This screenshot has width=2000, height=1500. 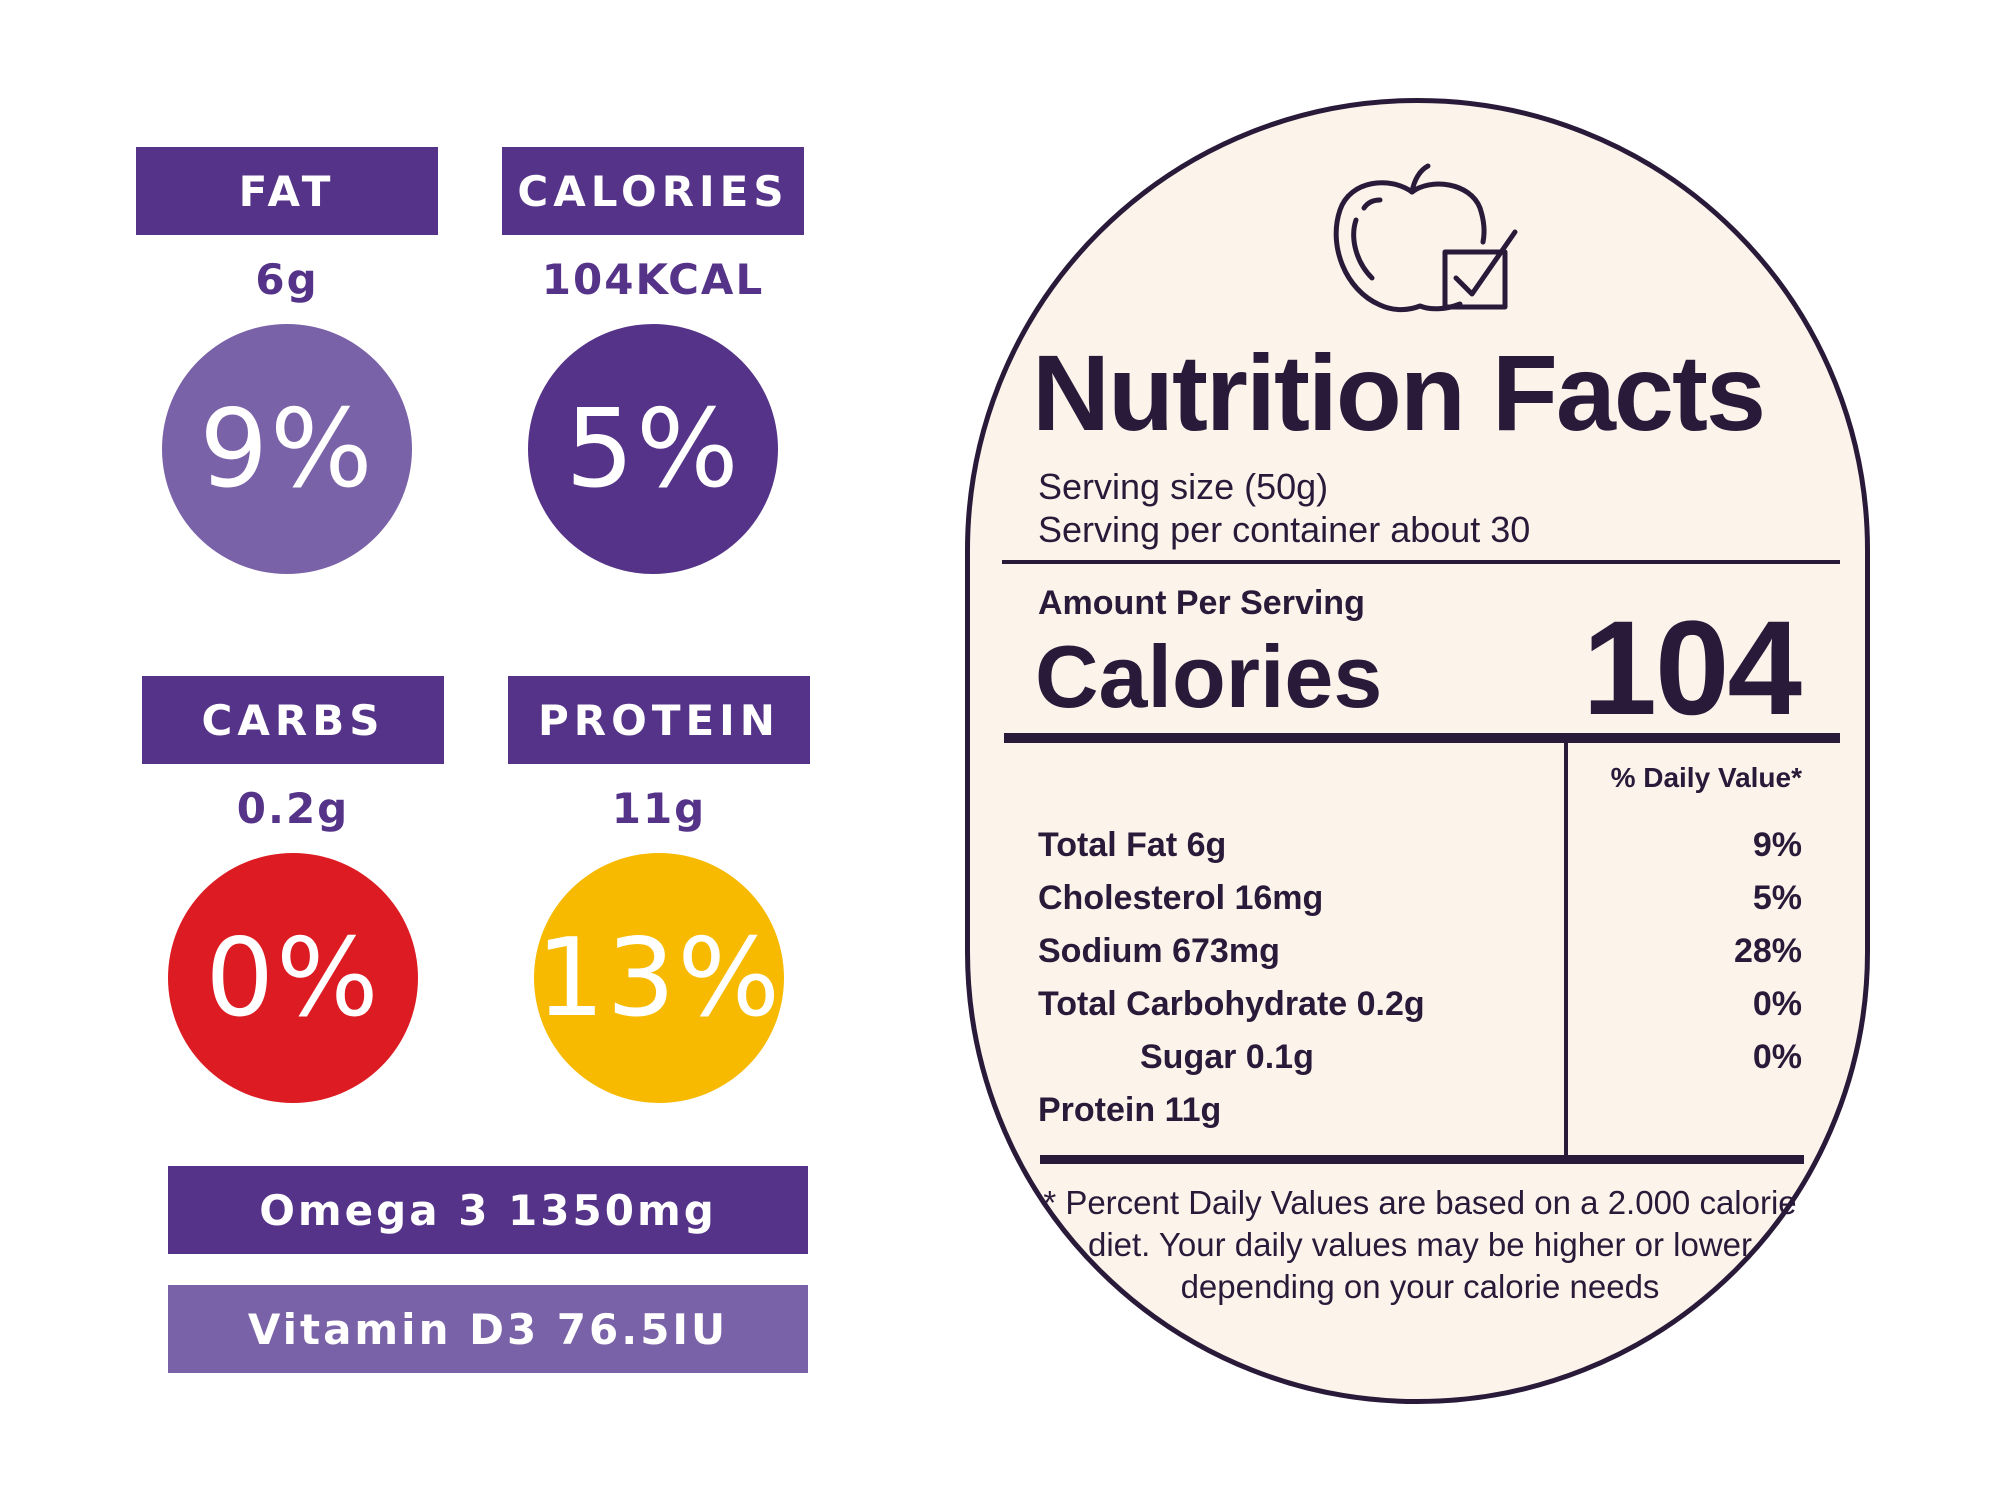 I want to click on column-divider, so click(x=1566, y=949).